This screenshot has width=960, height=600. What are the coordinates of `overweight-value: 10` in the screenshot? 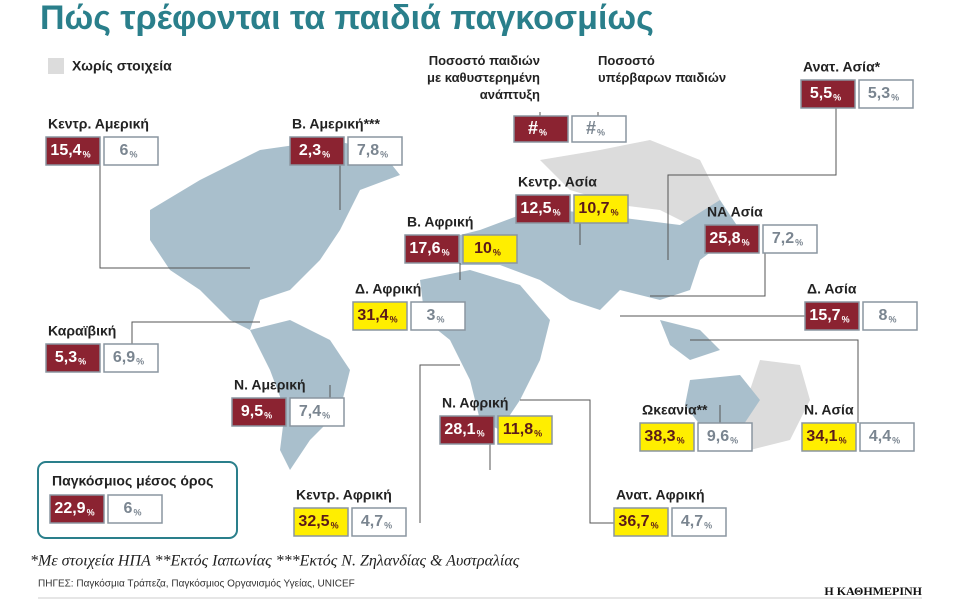 It's located at (483, 248).